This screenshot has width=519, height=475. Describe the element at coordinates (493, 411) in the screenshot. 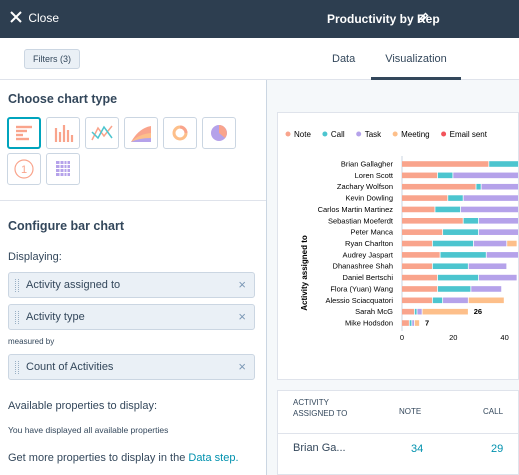

I see `column-header: CALL` at that location.